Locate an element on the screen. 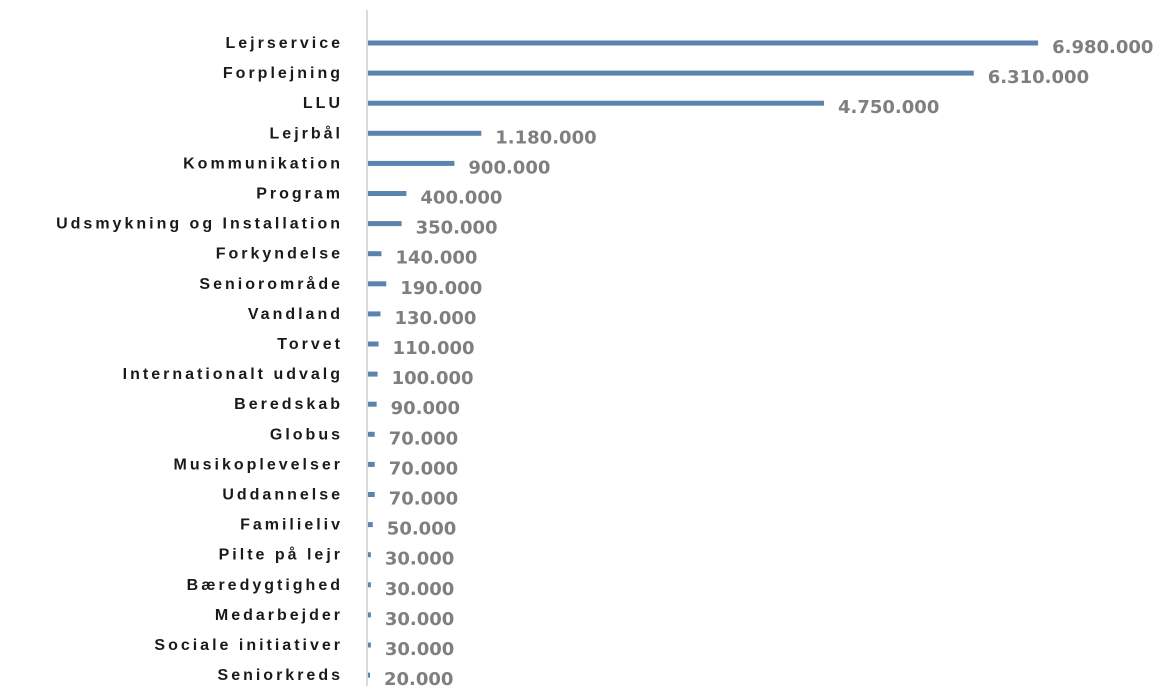  category-label: Torvet is located at coordinates (310, 344).